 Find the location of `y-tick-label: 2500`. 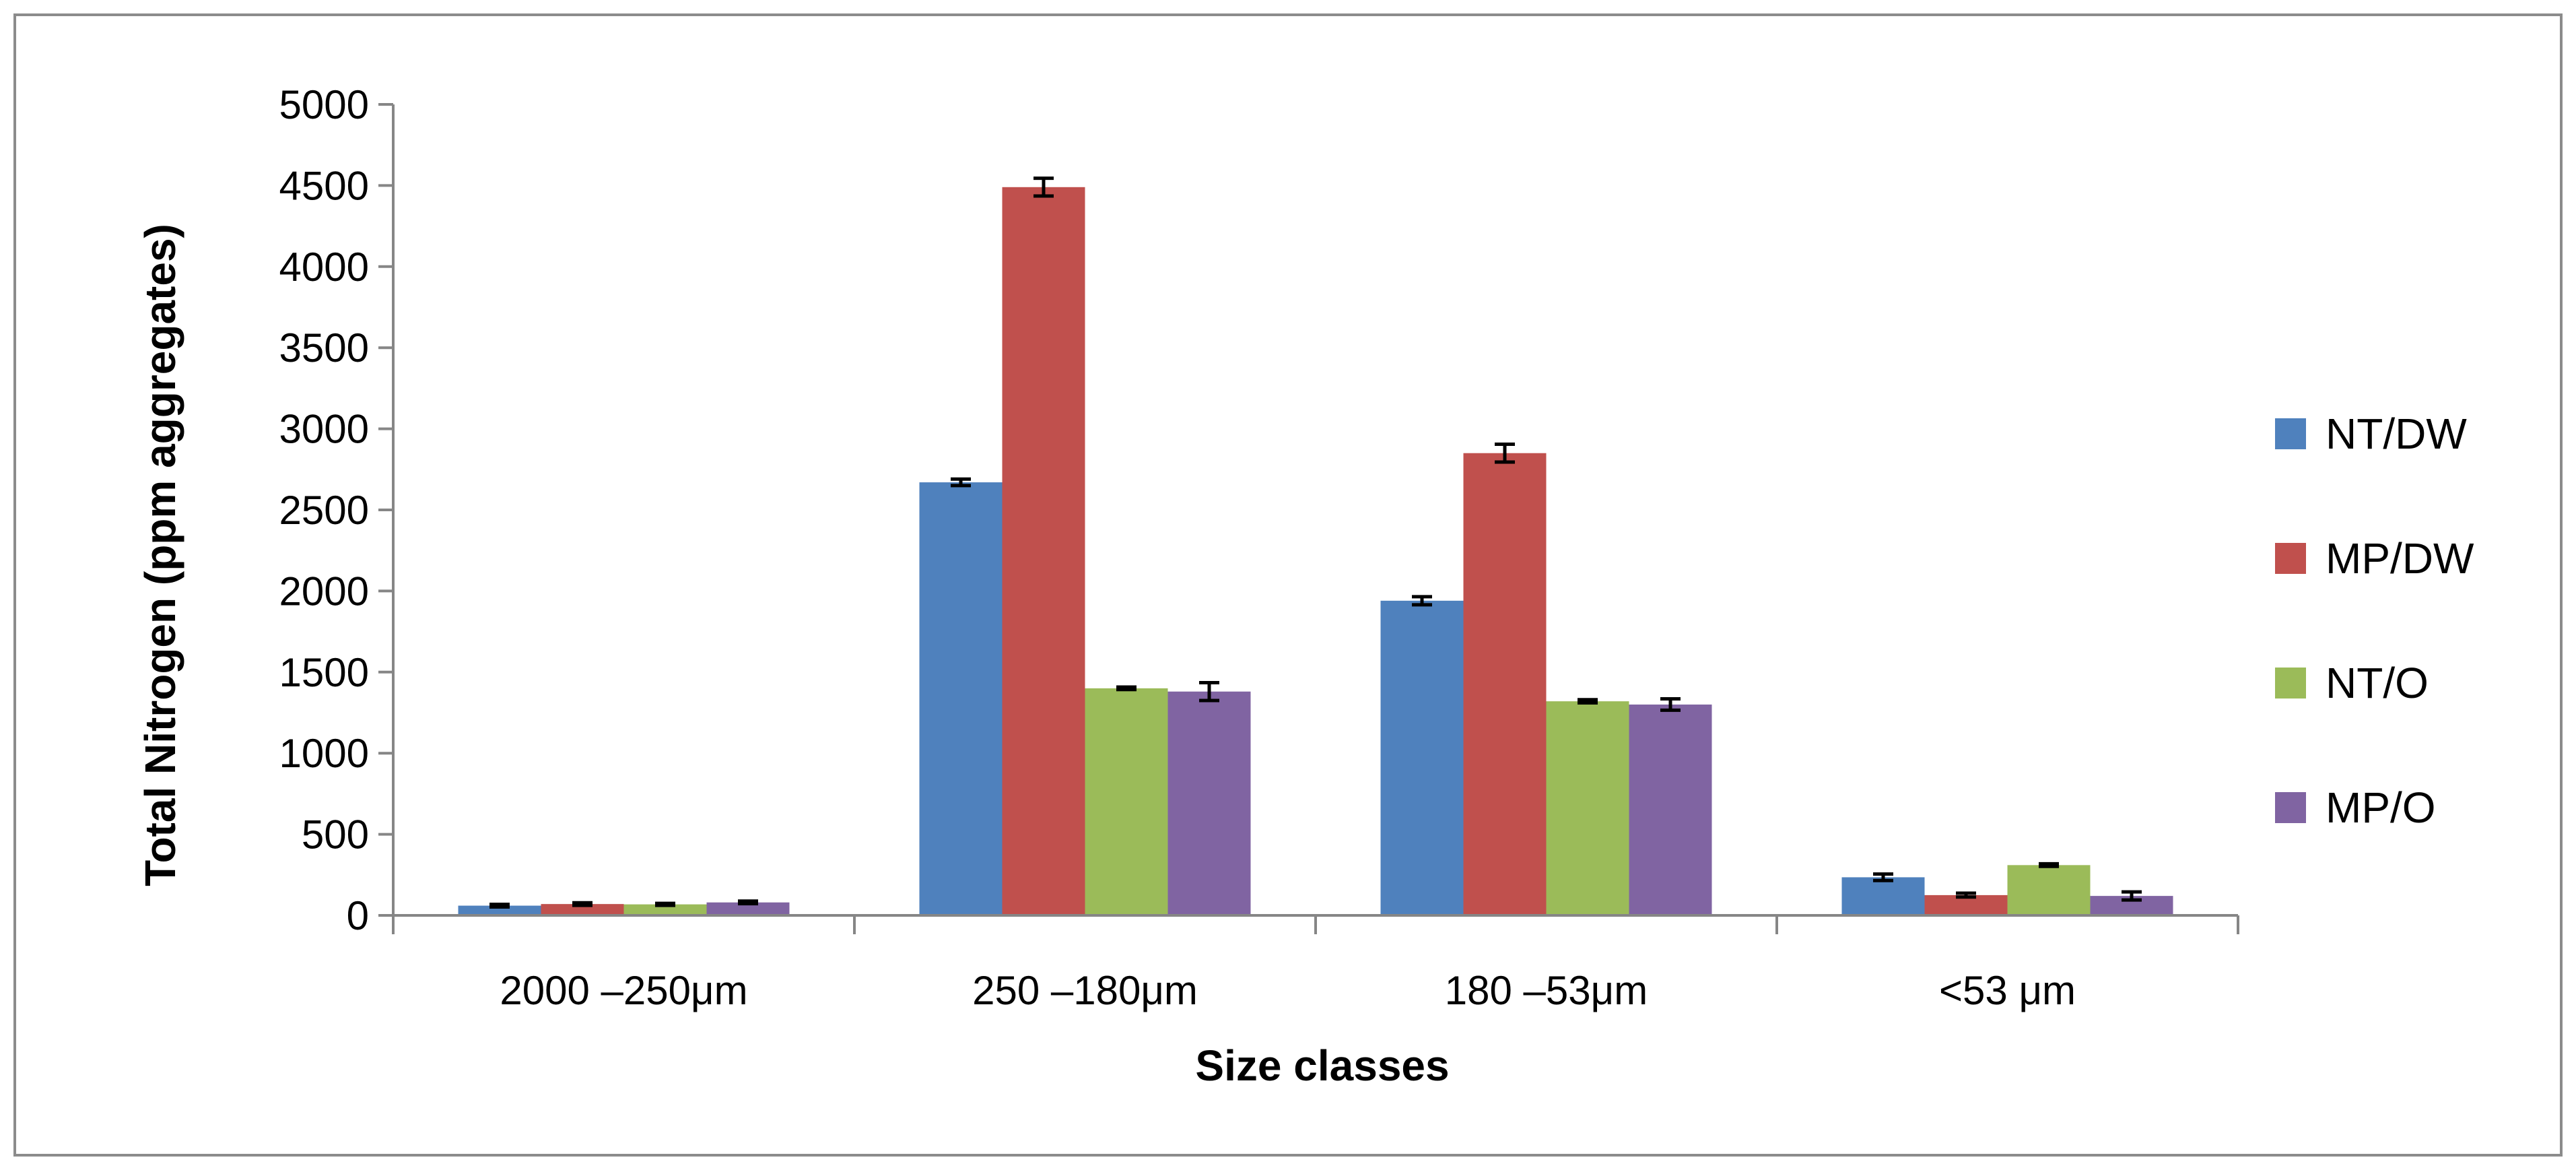

y-tick-label: 2500 is located at coordinates (324, 510).